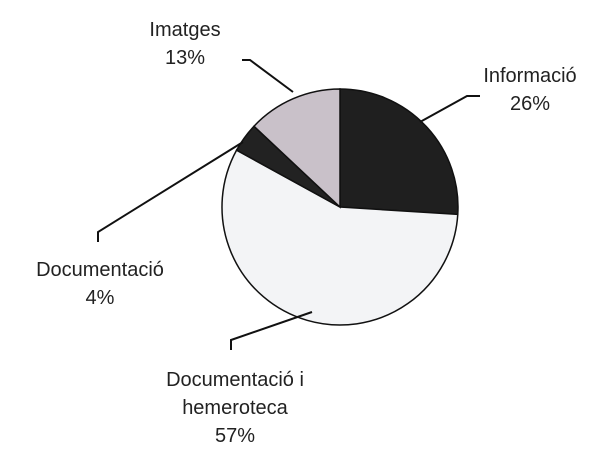  I want to click on percent-label: 26%, so click(530, 104).